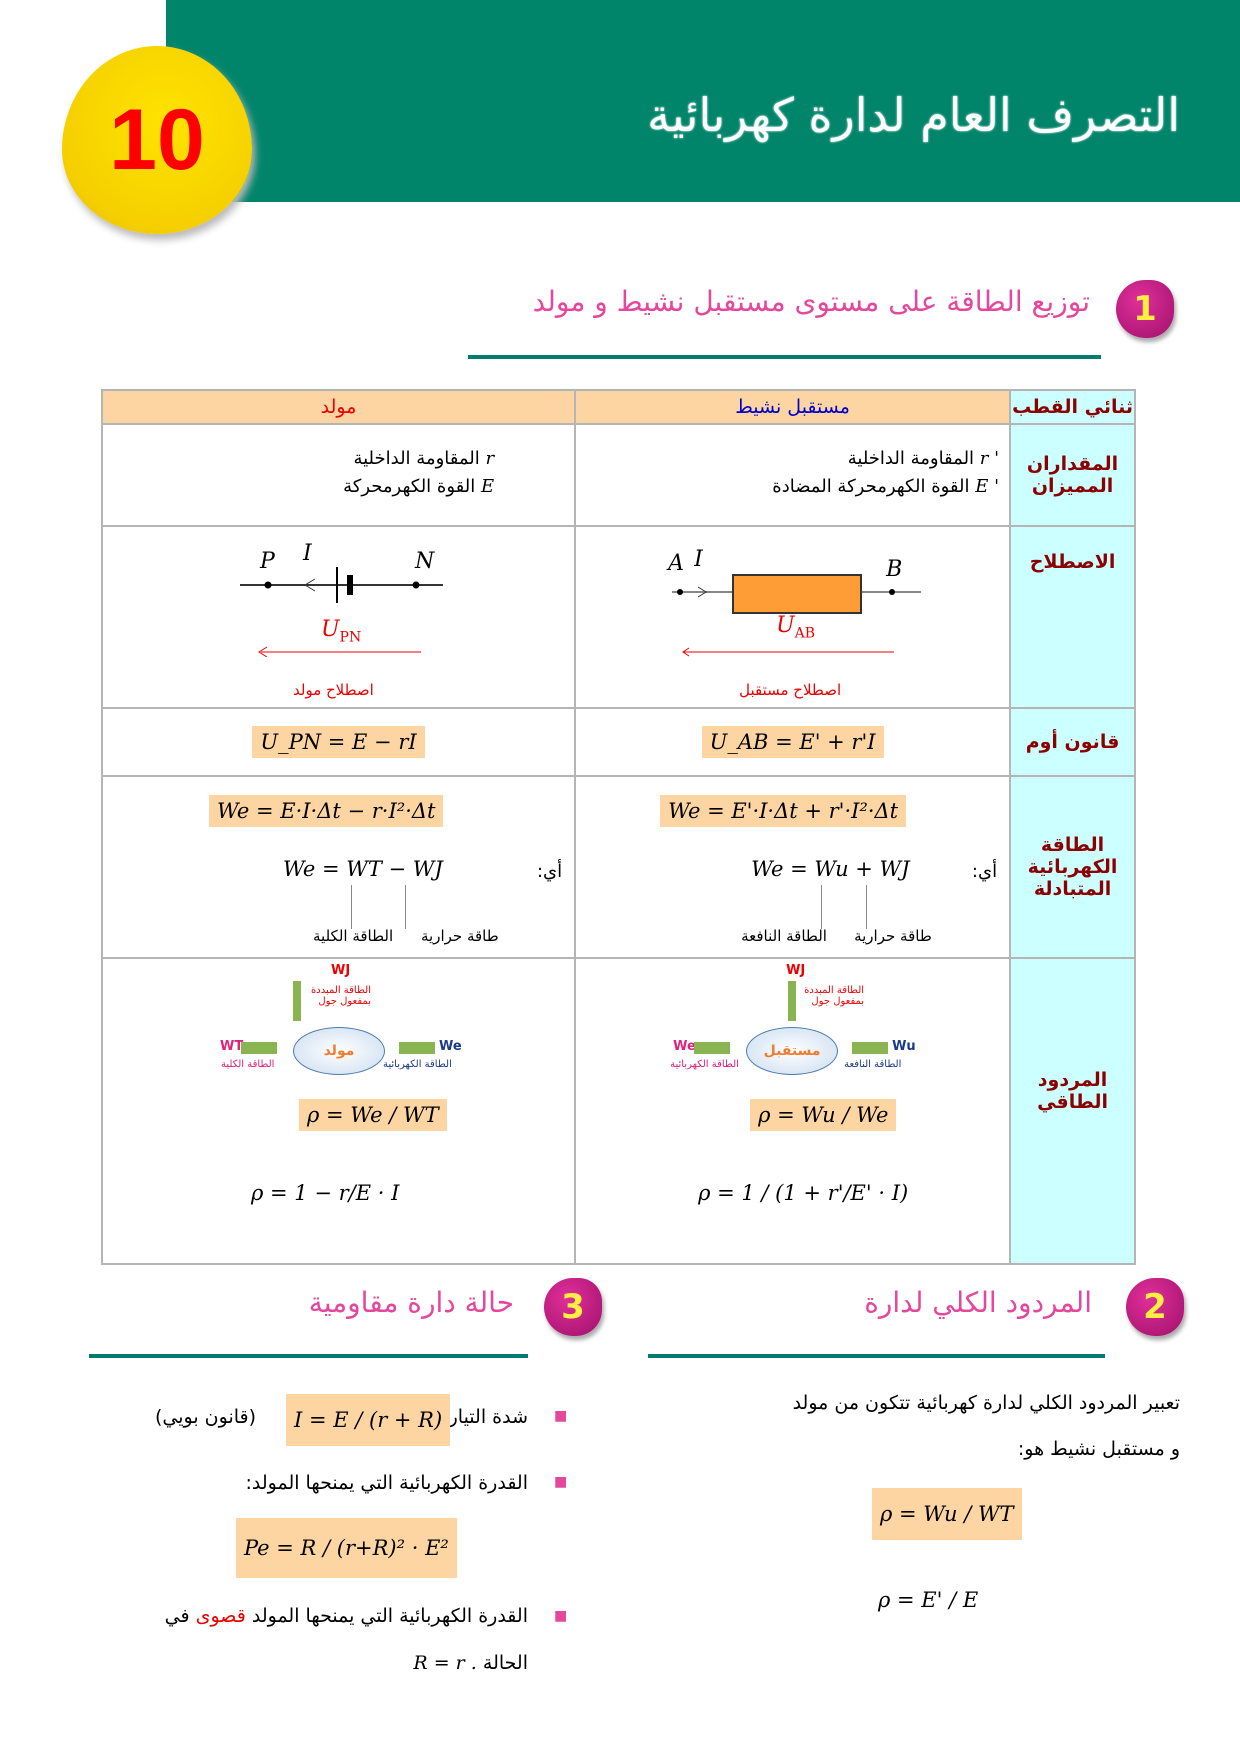 The height and width of the screenshot is (1754, 1240). What do you see at coordinates (373, 1115) in the screenshot?
I see `formula: ρ = We / WT` at bounding box center [373, 1115].